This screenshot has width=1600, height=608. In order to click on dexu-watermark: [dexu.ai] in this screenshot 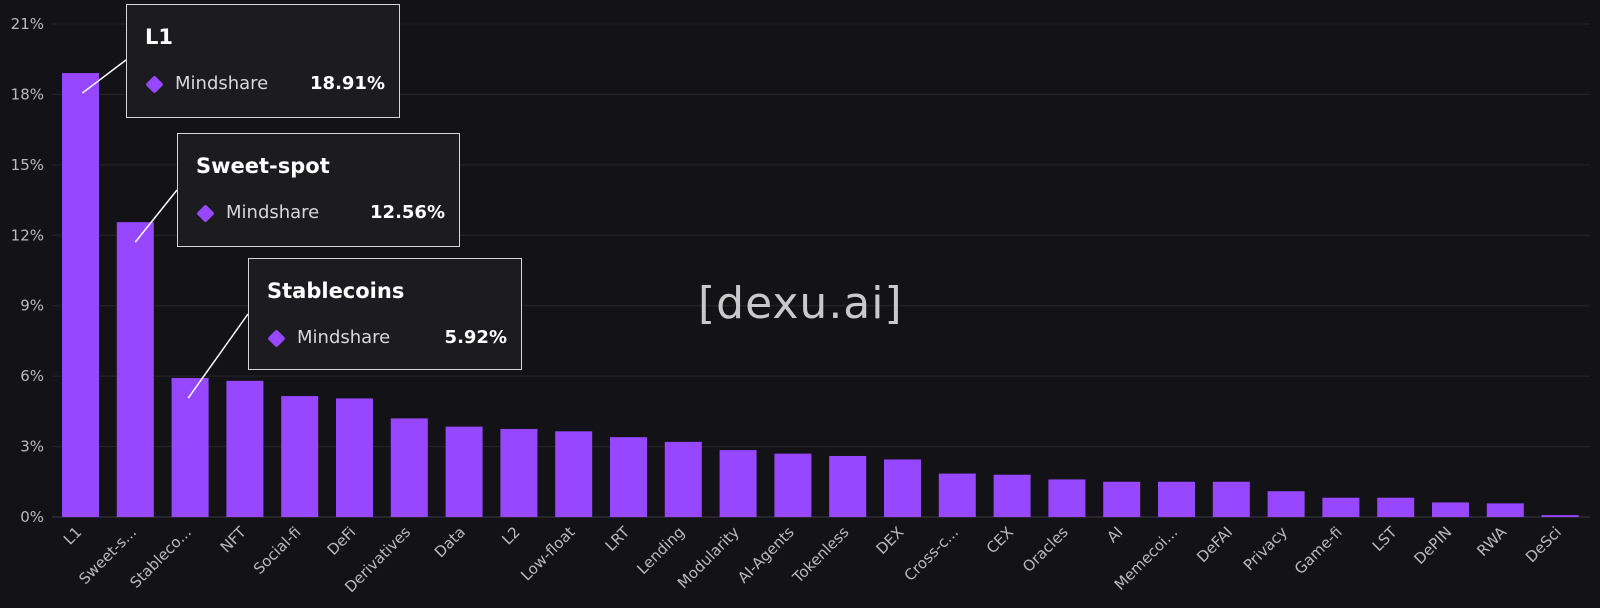, I will do `click(800, 303)`.